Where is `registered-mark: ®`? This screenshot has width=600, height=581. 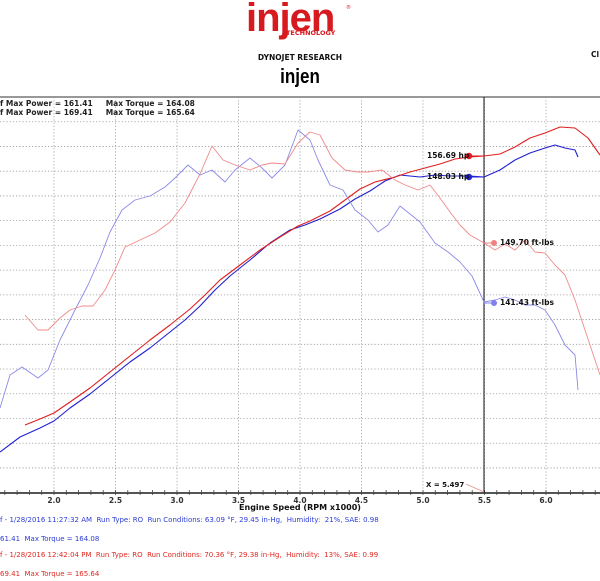
registered-mark: ® is located at coordinates (348, 8).